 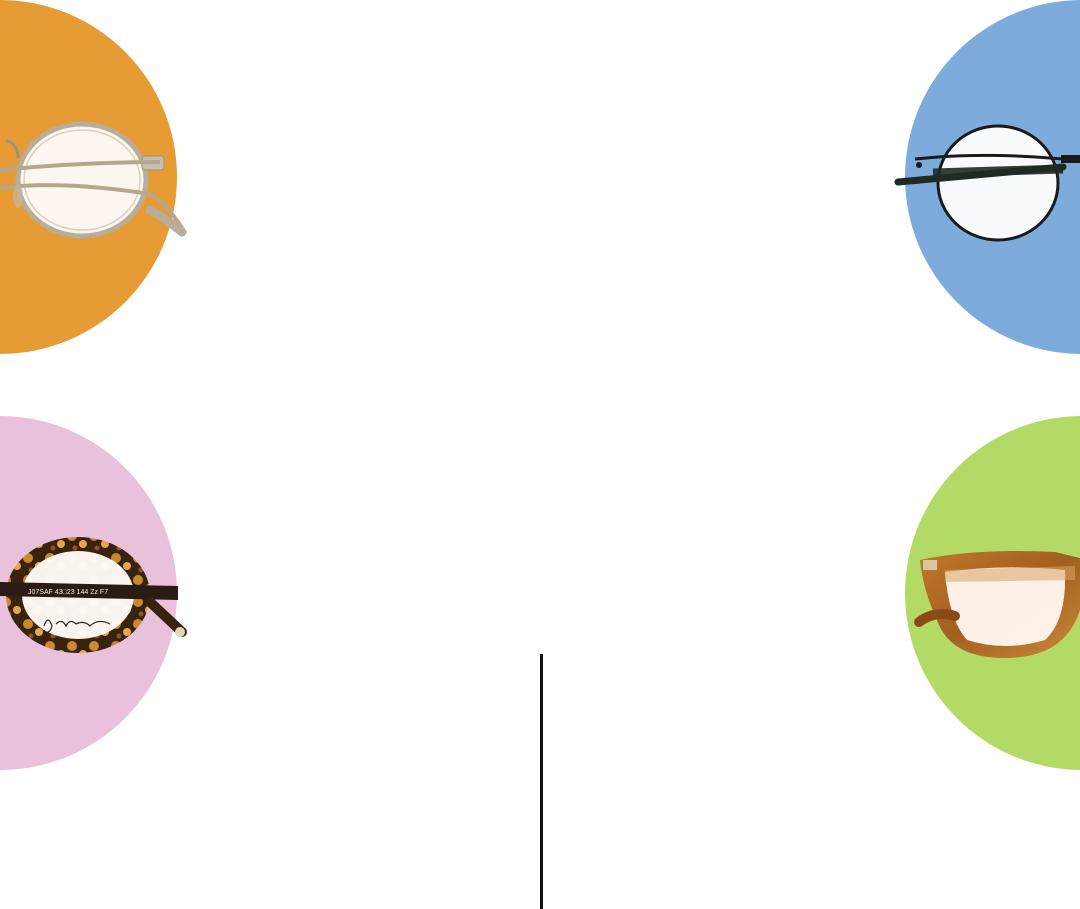 I want to click on temple-spec-text: J07SAF 43□23 144 Zz F7, so click(x=68, y=592).